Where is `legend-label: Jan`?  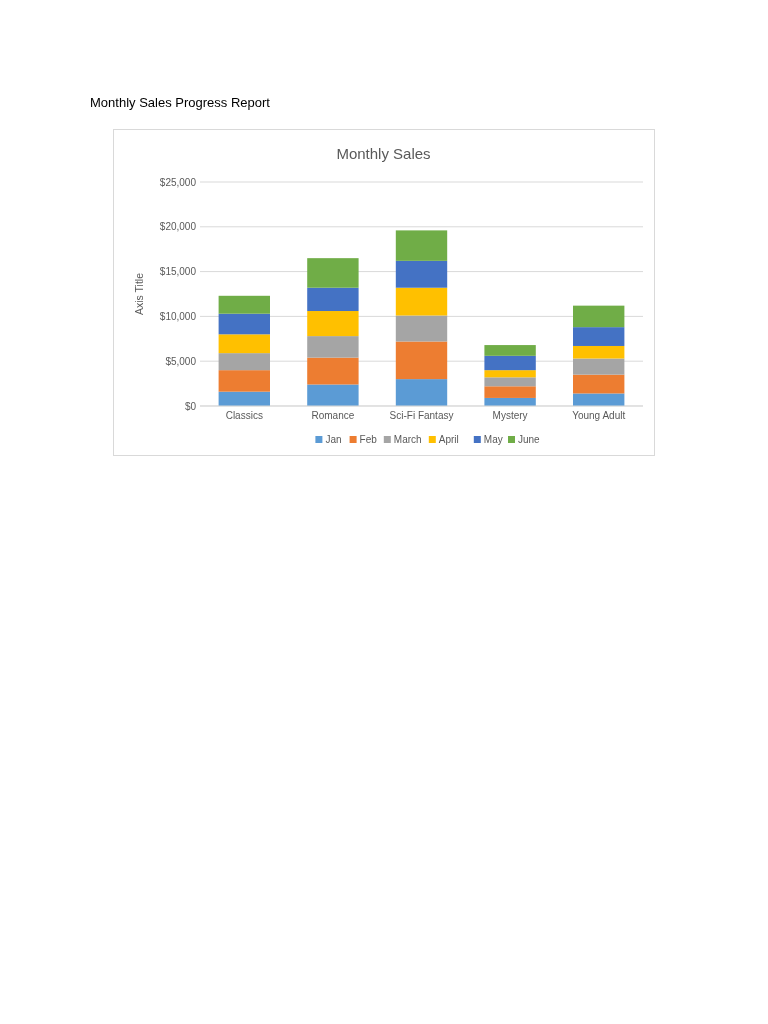 legend-label: Jan is located at coordinates (333, 439).